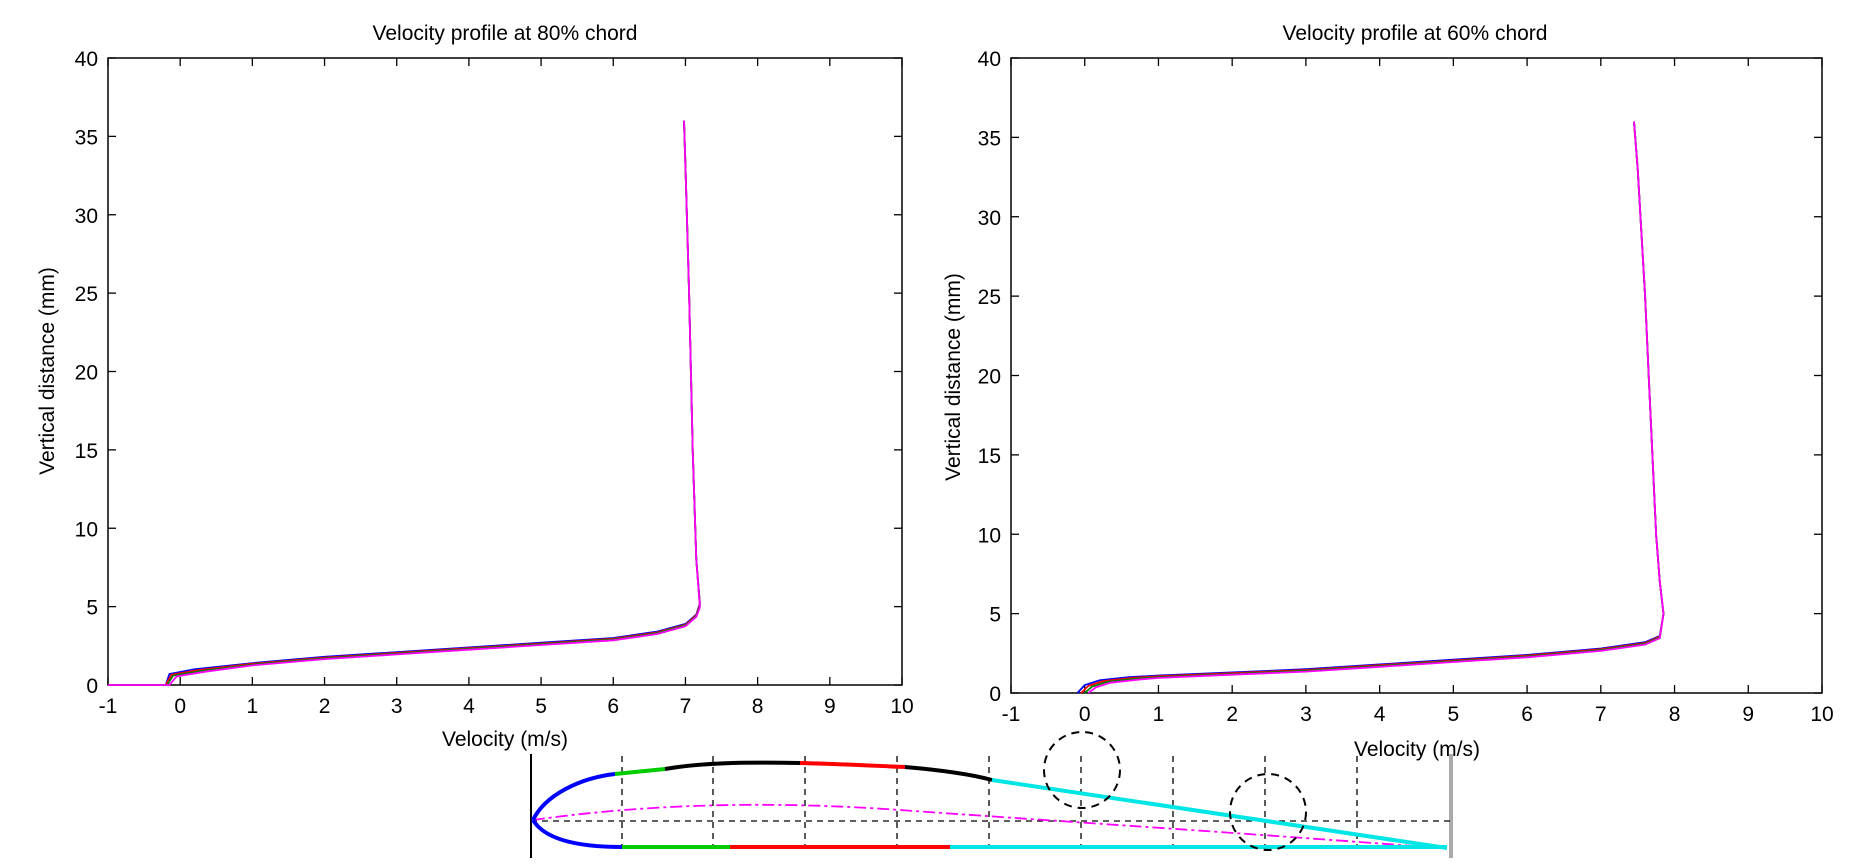 Image resolution: width=1851 pixels, height=867 pixels. I want to click on airfoil-contour, so click(989, 805).